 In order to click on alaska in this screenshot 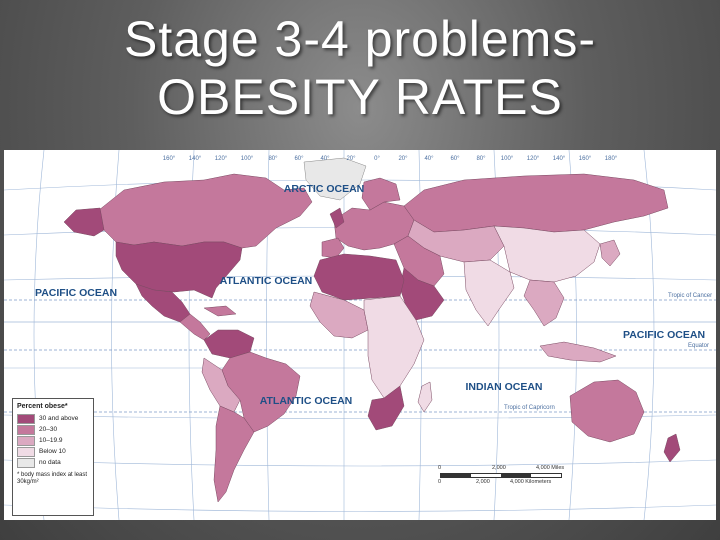, I will do `click(84, 222)`.